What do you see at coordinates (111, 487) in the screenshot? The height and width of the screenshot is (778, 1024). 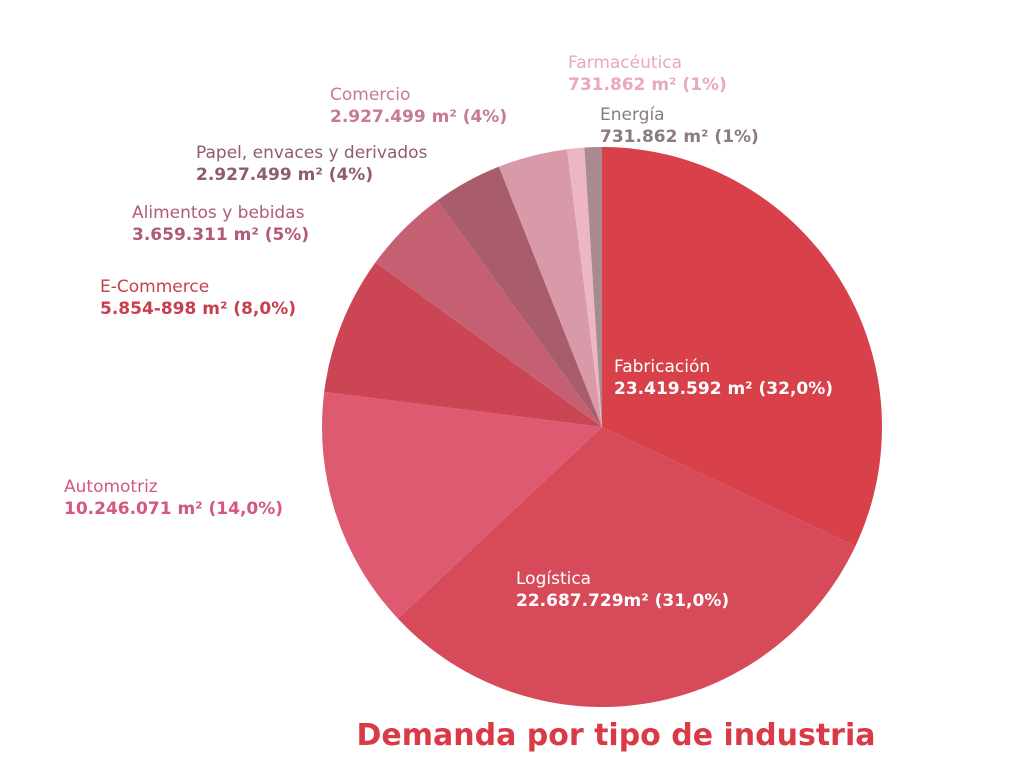 I see `slice-label-name-3: Automotriz` at bounding box center [111, 487].